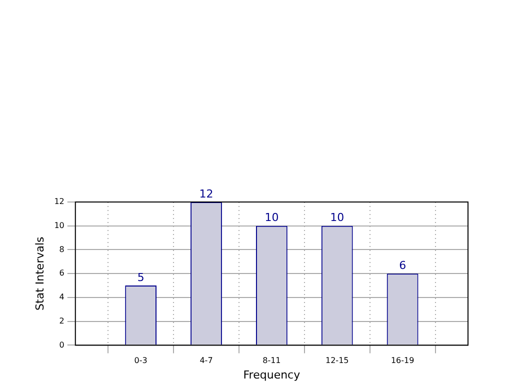 The height and width of the screenshot is (390, 520). Describe the element at coordinates (61, 249) in the screenshot. I see `y-tick-label: 8` at that location.